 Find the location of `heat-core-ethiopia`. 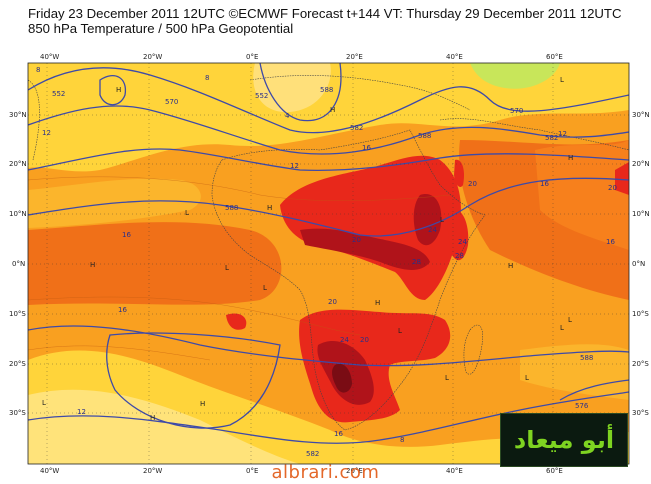

heat-core-ethiopia is located at coordinates (427, 220).